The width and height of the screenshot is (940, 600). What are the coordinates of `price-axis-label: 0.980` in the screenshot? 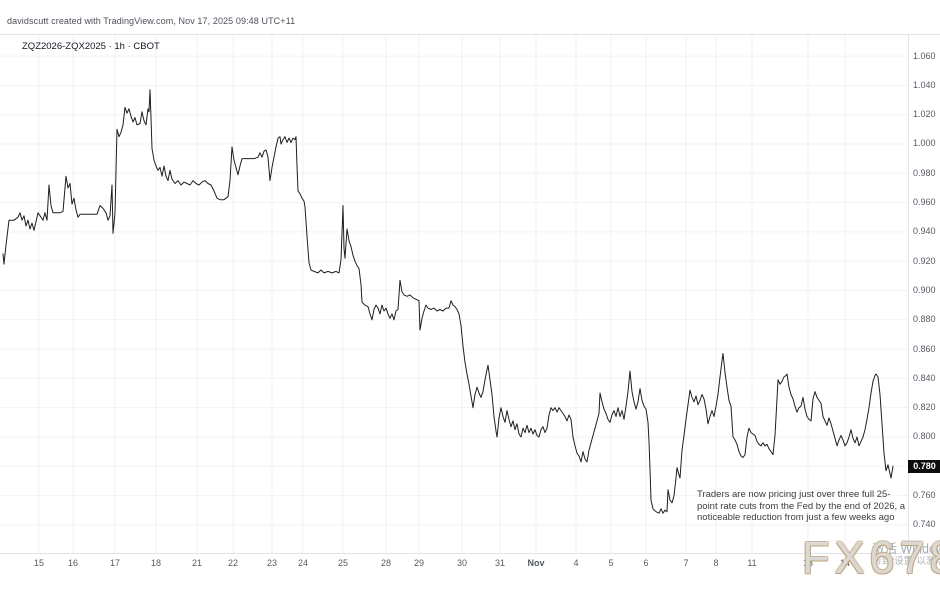 It's located at (924, 172).